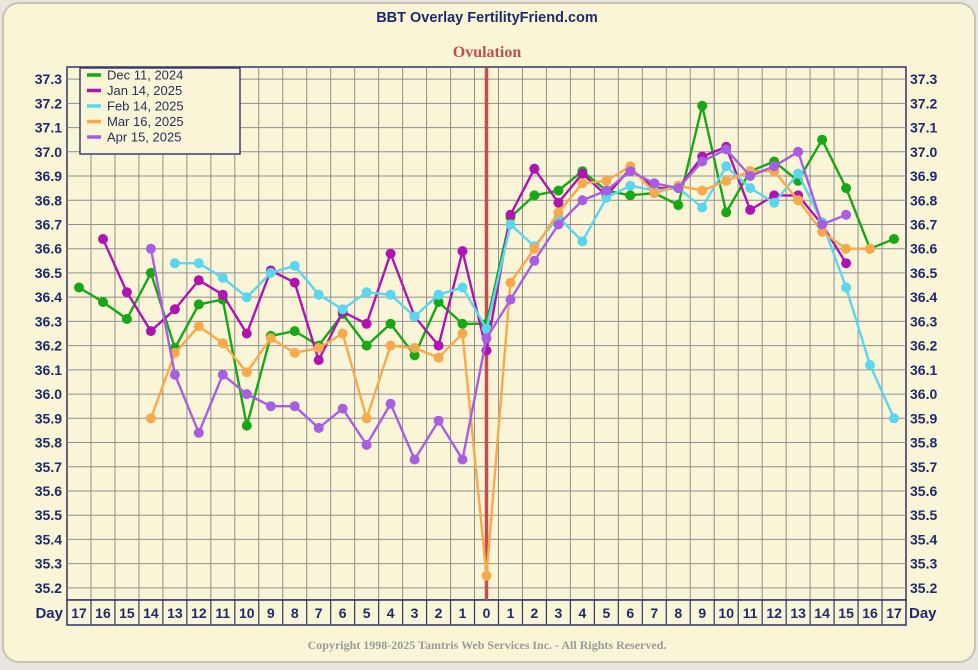  I want to click on y-tick-label-left: 35.3, so click(48, 564).